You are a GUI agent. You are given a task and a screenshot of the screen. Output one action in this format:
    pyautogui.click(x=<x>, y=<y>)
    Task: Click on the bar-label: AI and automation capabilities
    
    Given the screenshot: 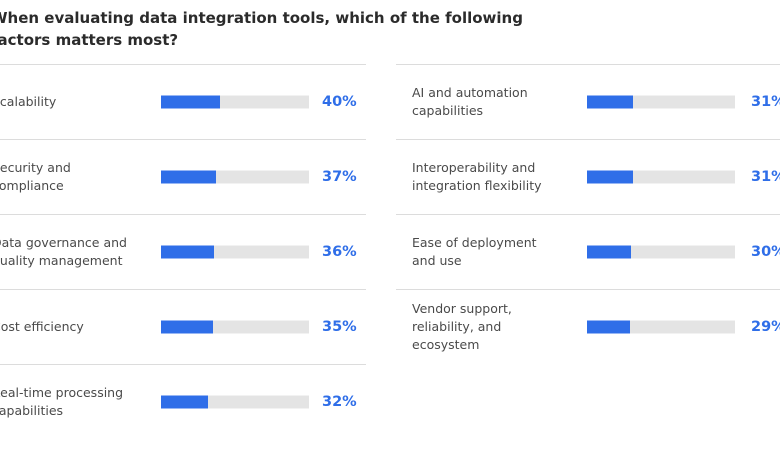 What is the action you would take?
    pyautogui.click(x=470, y=101)
    